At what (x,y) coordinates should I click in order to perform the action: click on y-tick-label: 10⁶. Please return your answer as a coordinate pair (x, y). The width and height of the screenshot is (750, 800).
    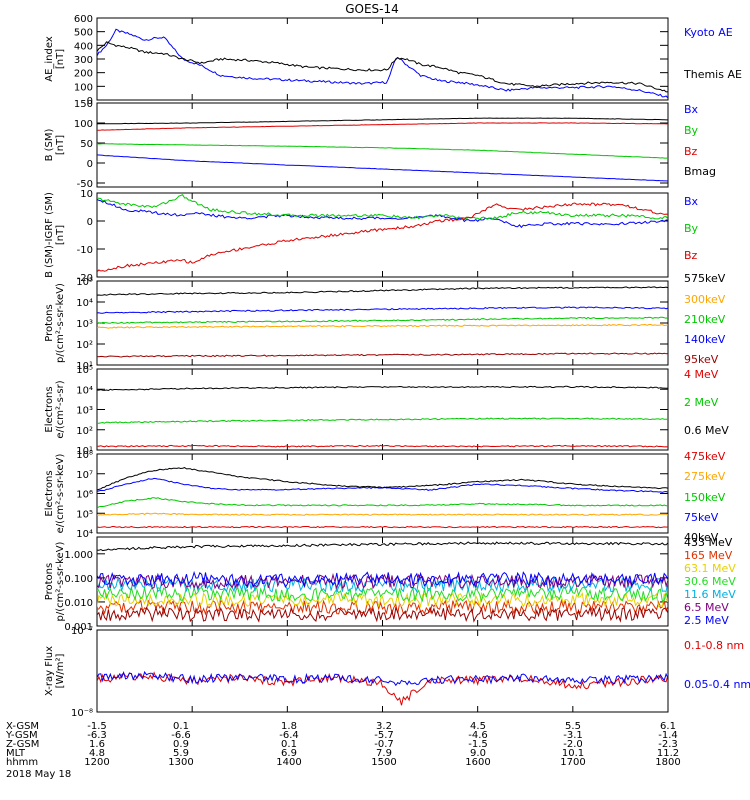
    Looking at the image, I should click on (84, 495).